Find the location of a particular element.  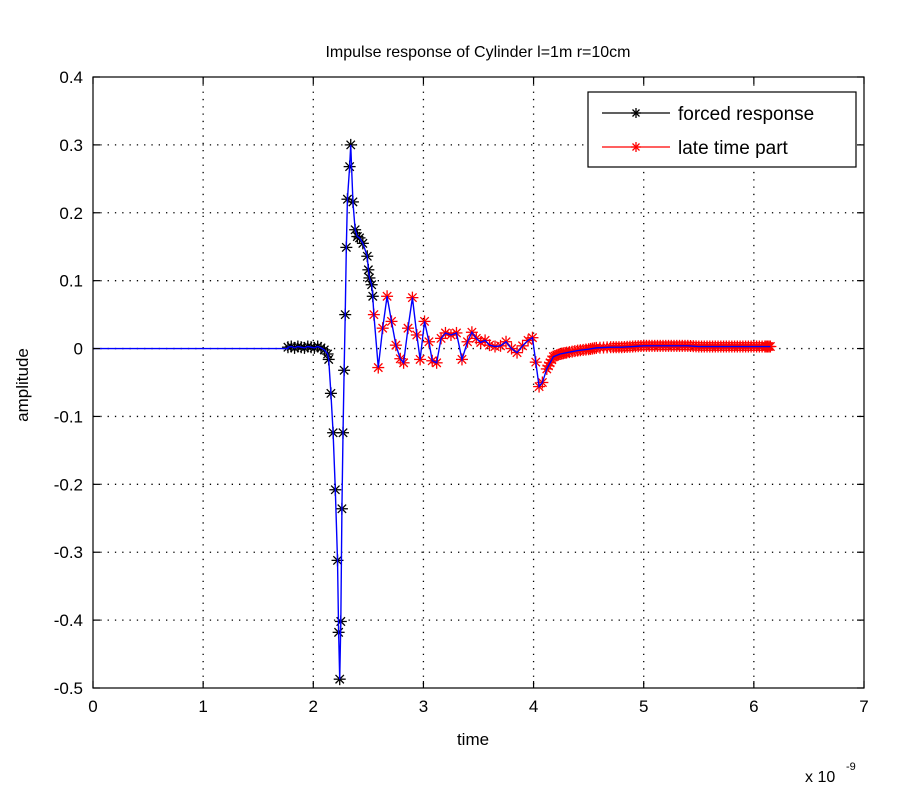

legend-star-late is located at coordinates (636, 147).